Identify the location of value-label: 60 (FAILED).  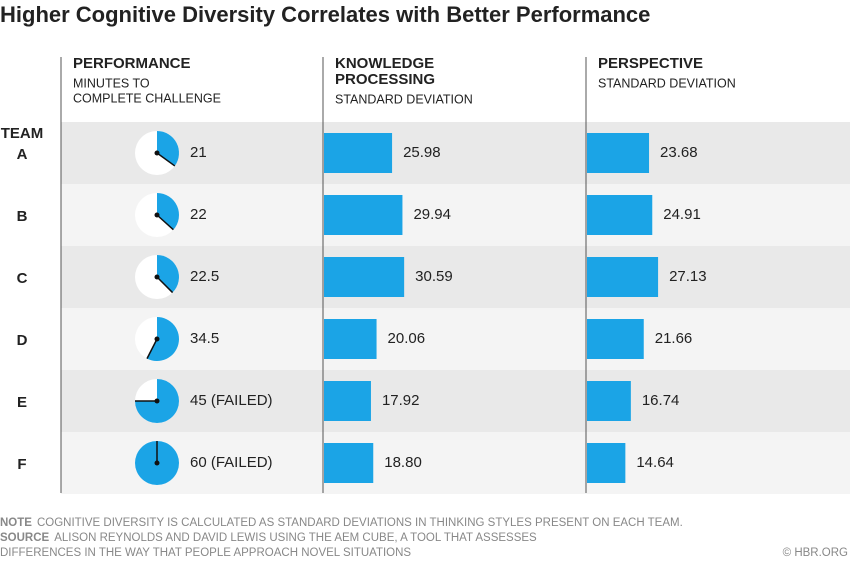
(231, 462).